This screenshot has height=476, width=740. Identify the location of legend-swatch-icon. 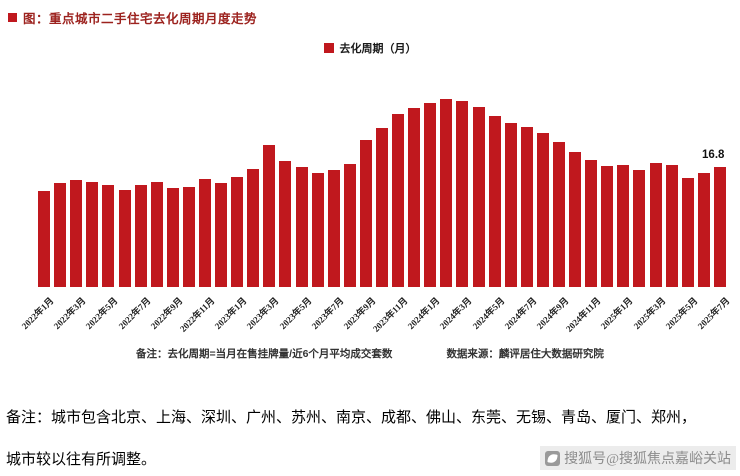
(328, 48).